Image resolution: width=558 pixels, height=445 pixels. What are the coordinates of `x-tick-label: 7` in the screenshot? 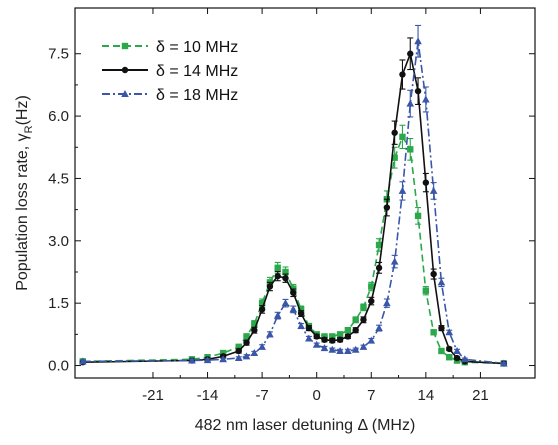 It's located at (371, 395).